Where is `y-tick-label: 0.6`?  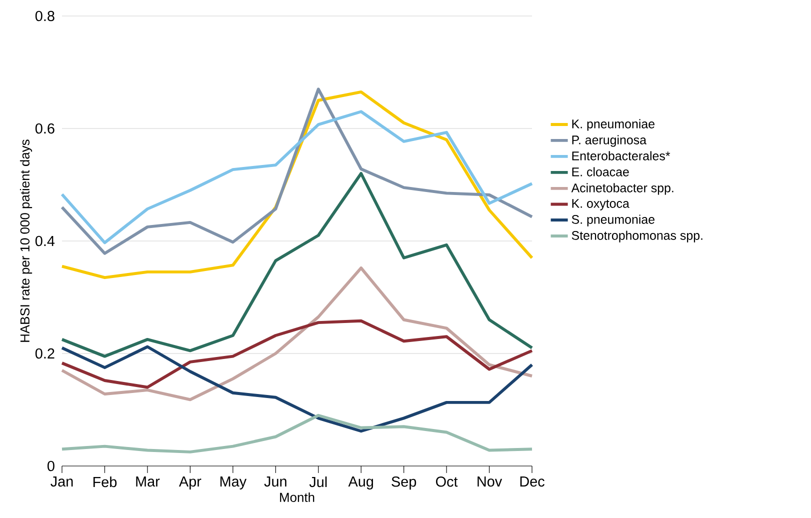 y-tick-label: 0.6 is located at coordinates (44, 128).